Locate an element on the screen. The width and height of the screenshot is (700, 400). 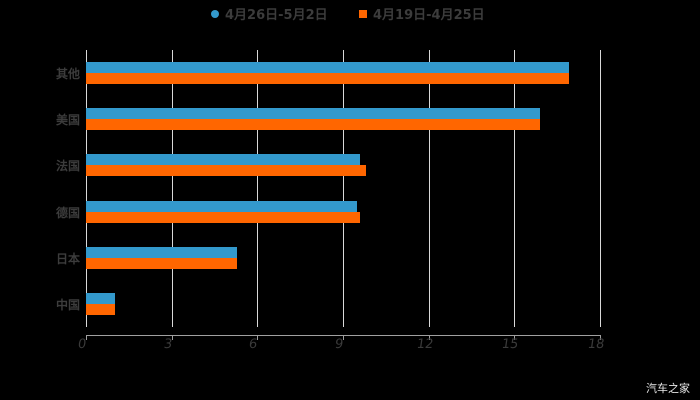
y-axis-line is located at coordinates (86, 188).